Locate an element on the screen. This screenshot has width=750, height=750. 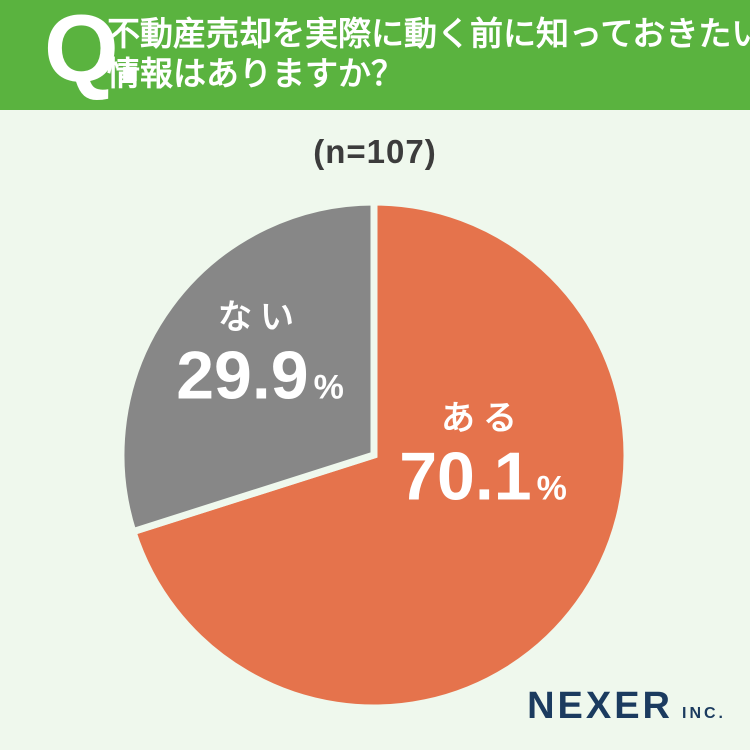
question-header: Q. 不動産売却を実際に動く前に知っておきたい 情報はありますか？ is located at coordinates (375, 55).